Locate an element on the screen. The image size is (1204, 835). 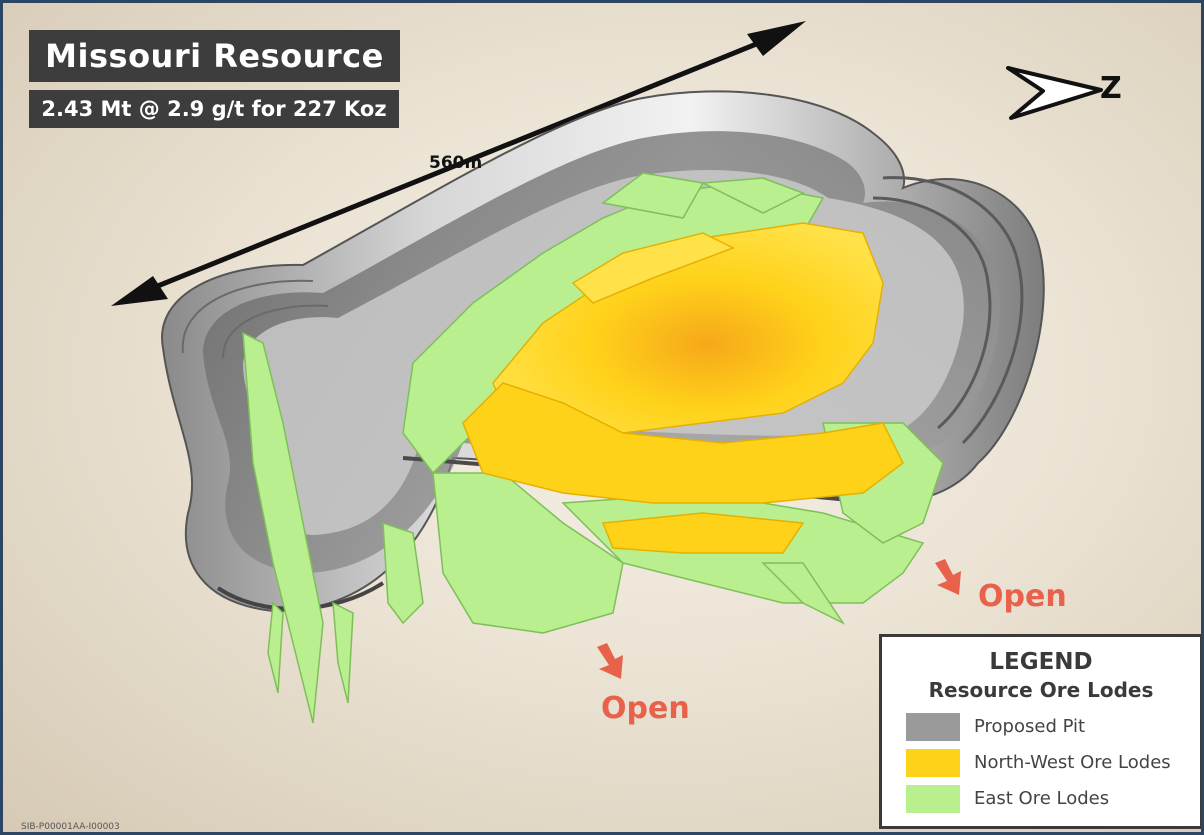
title-box: Missouri Resource is located at coordinates (214, 56).